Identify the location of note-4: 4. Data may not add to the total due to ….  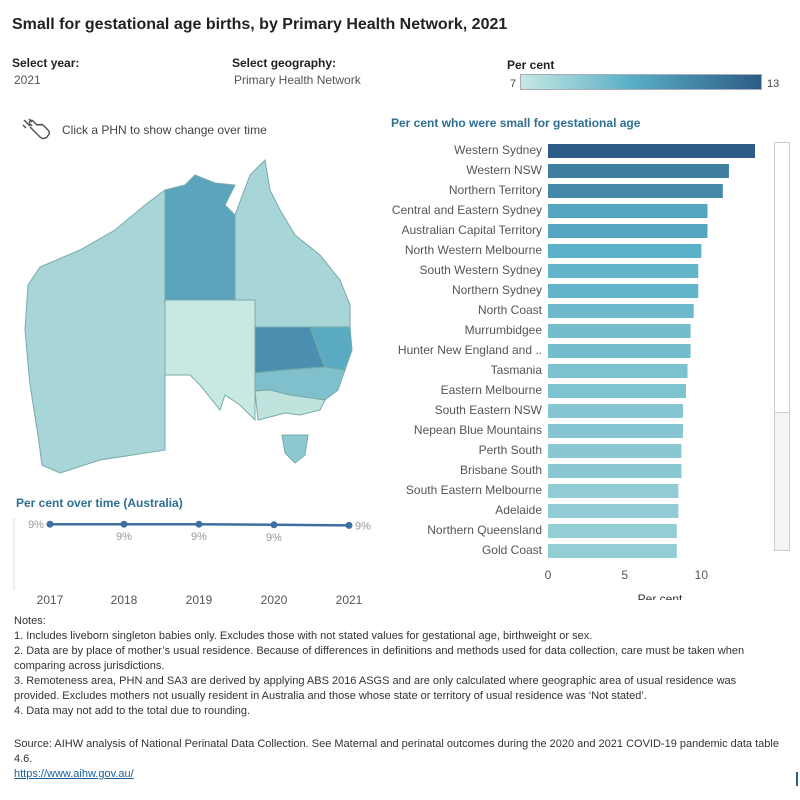
(132, 711).